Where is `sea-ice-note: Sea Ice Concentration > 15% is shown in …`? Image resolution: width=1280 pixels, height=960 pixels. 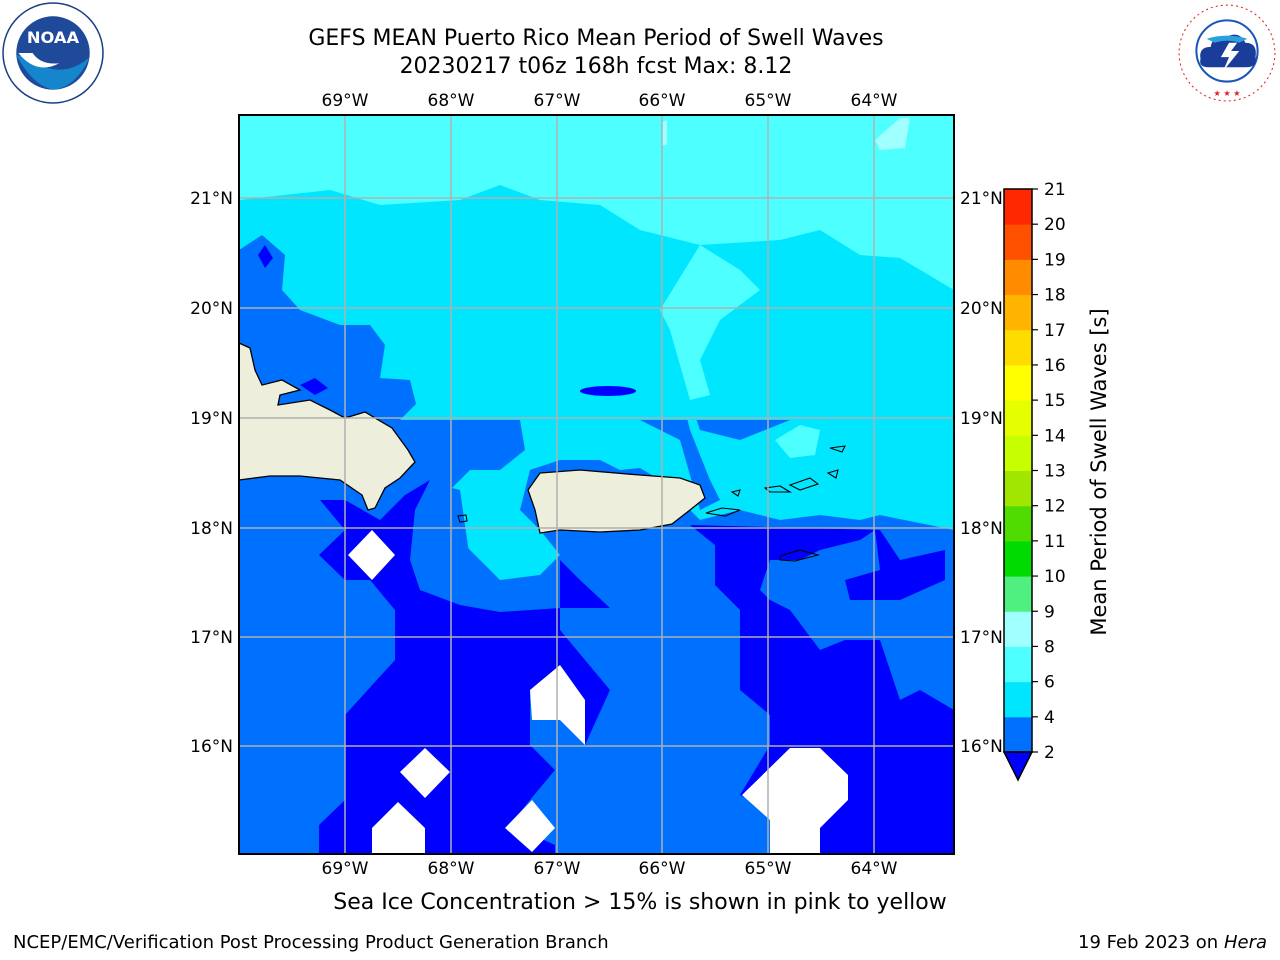
sea-ice-note: Sea Ice Concentration > 15% is shown in … is located at coordinates (640, 902).